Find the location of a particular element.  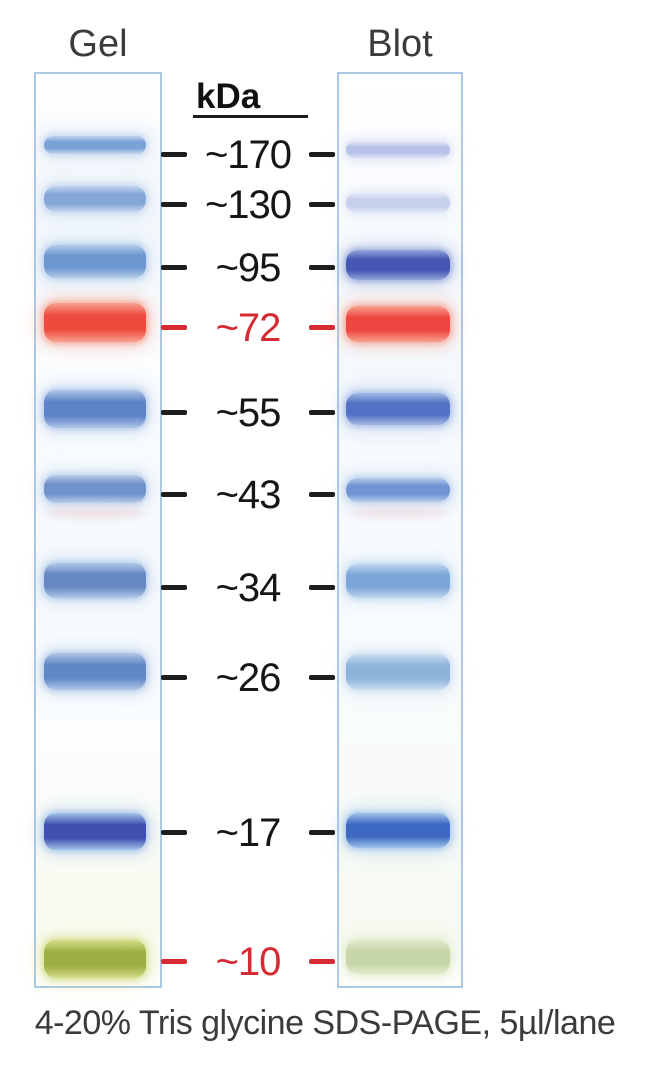

marker-label-10: ~10 is located at coordinates (248, 962).